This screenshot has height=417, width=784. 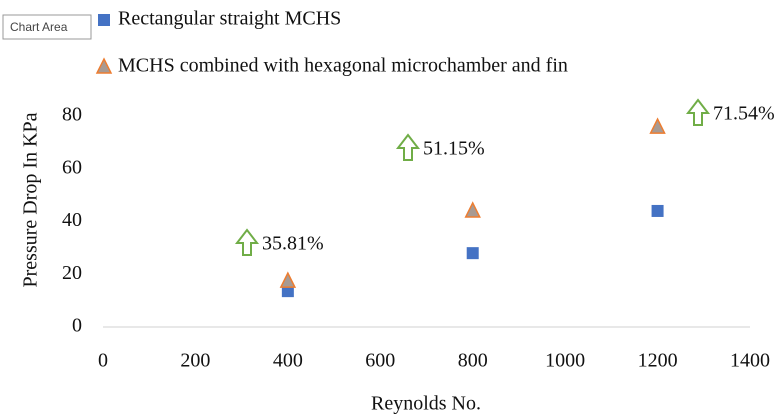 What do you see at coordinates (72, 220) in the screenshot?
I see `y-tick-label: 40` at bounding box center [72, 220].